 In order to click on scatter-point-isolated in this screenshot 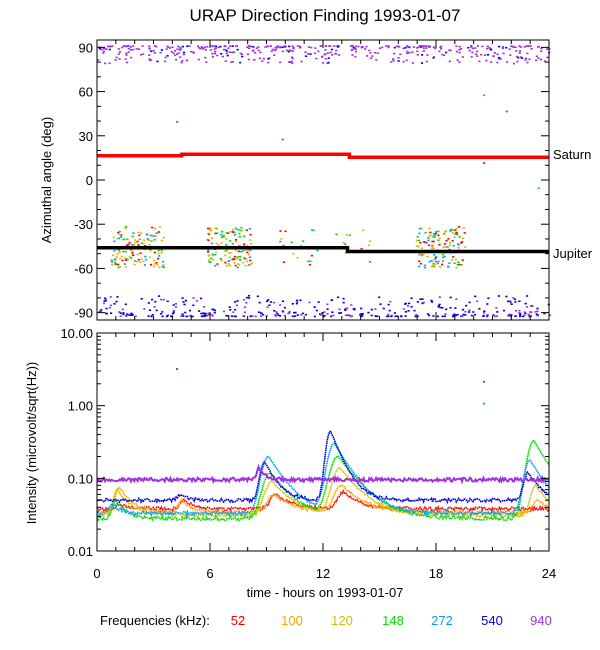, I will do `click(177, 122)`.